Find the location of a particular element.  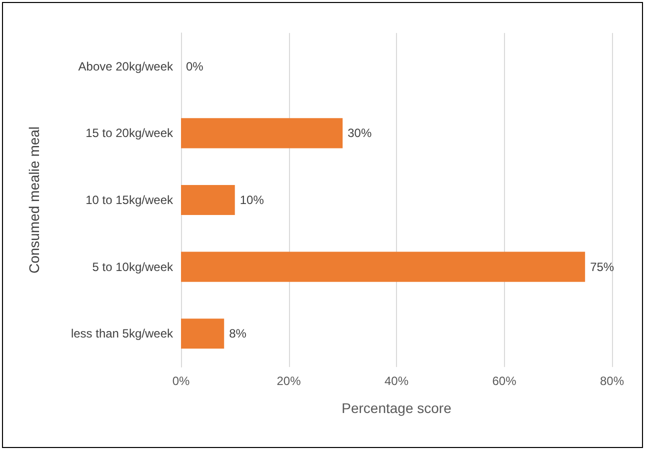

y-axis-title: Consumed mealie meal is located at coordinates (34, 200).